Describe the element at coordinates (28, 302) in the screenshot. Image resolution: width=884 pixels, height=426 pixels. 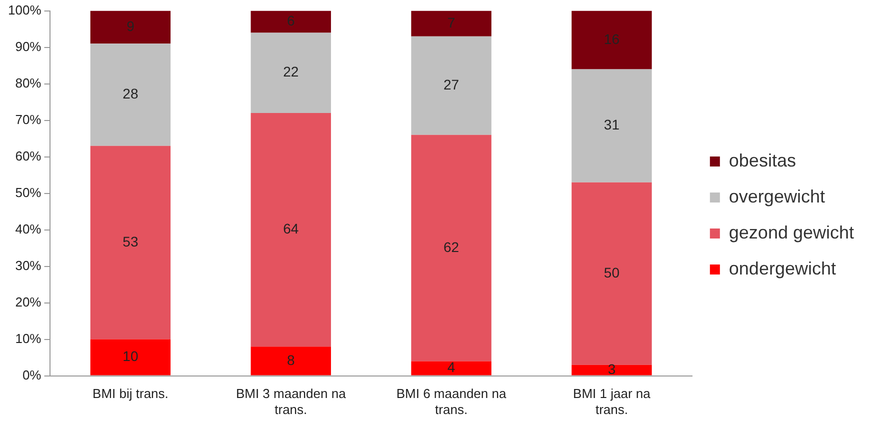
I see `y-tick-label: 20%` at that location.